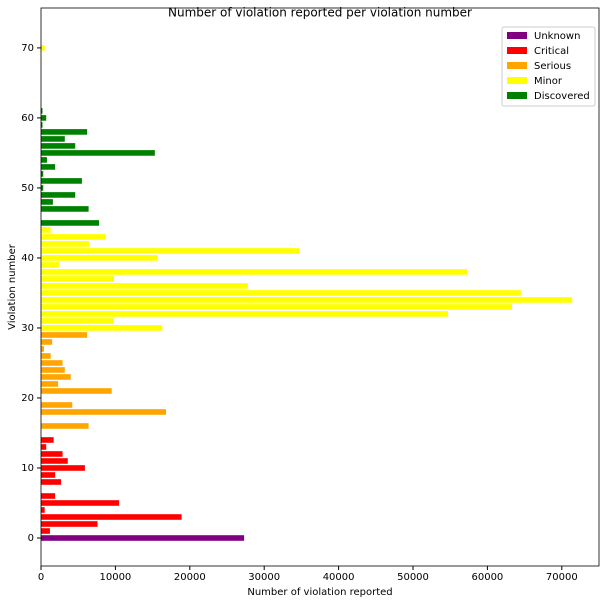  I want to click on y-axis-label: Violation number, so click(12, 286).